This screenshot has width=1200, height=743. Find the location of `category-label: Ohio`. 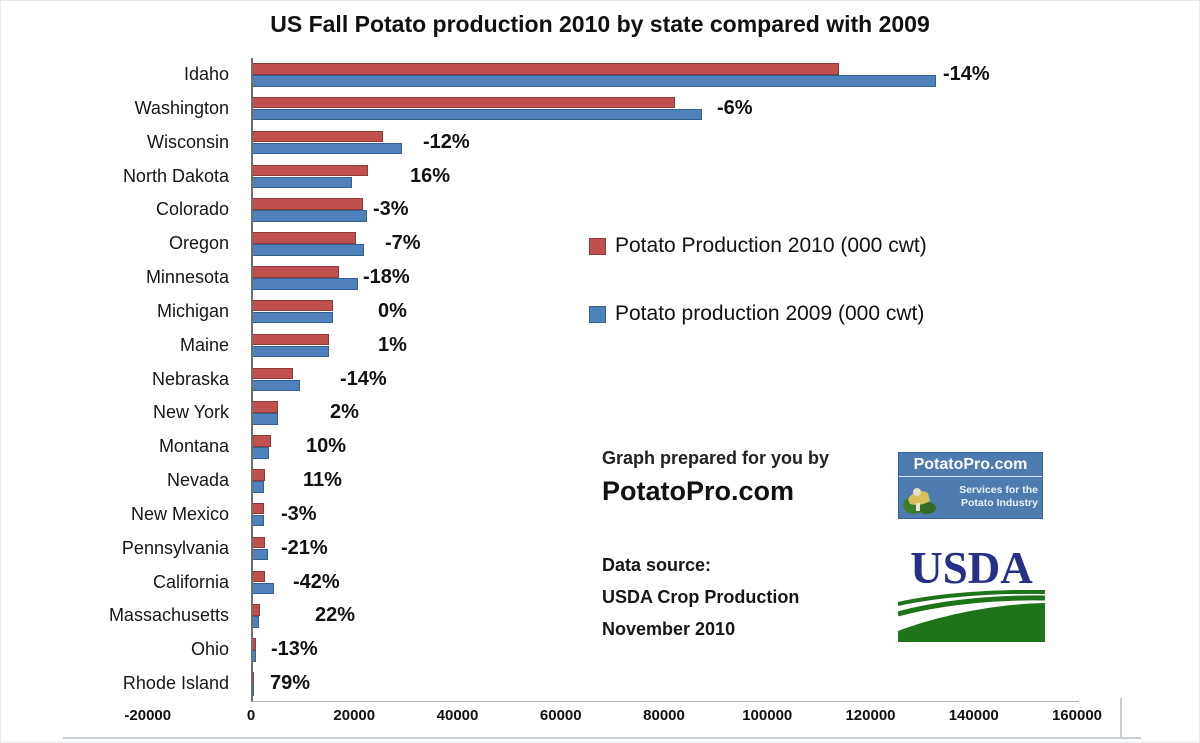

category-label: Ohio is located at coordinates (209, 649).